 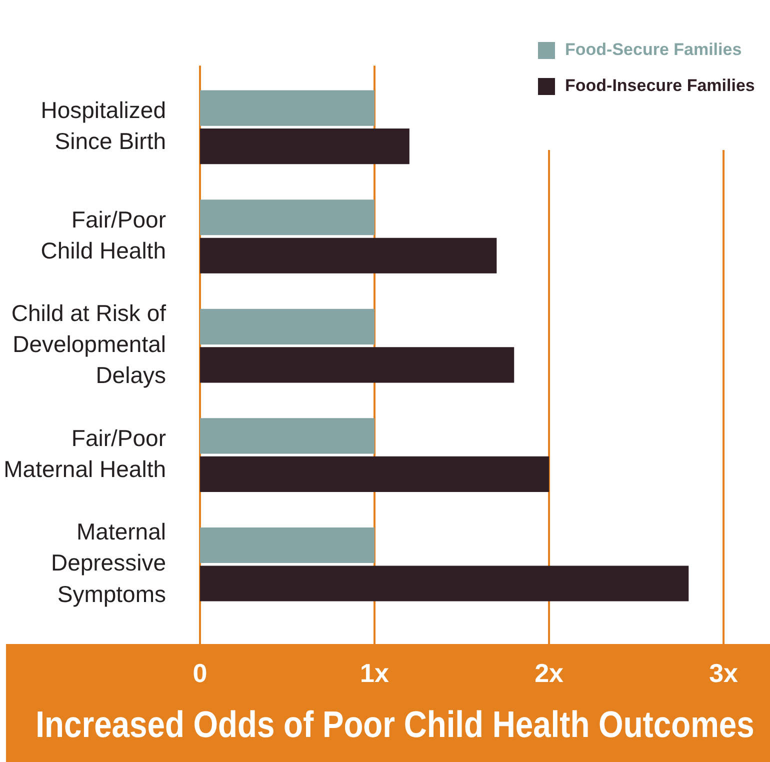 I want to click on x-tick-label: 2x, so click(x=549, y=673).